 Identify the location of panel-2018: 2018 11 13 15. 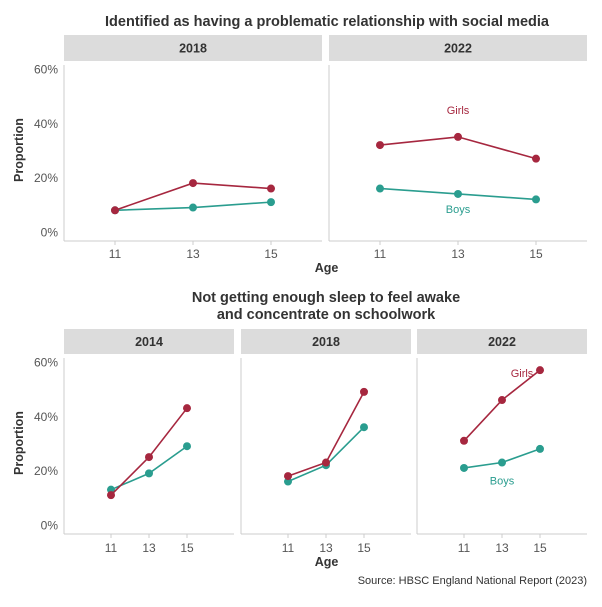
(325, 442).